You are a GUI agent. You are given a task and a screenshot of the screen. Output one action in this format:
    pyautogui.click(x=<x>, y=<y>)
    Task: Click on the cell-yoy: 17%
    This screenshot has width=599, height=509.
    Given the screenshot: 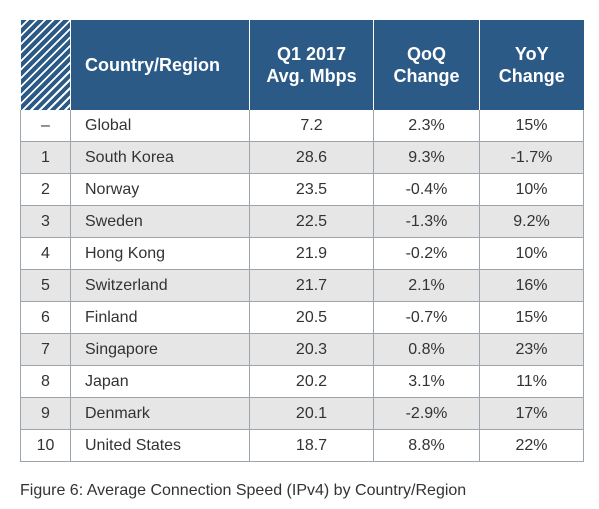 What is the action you would take?
    pyautogui.click(x=531, y=413)
    